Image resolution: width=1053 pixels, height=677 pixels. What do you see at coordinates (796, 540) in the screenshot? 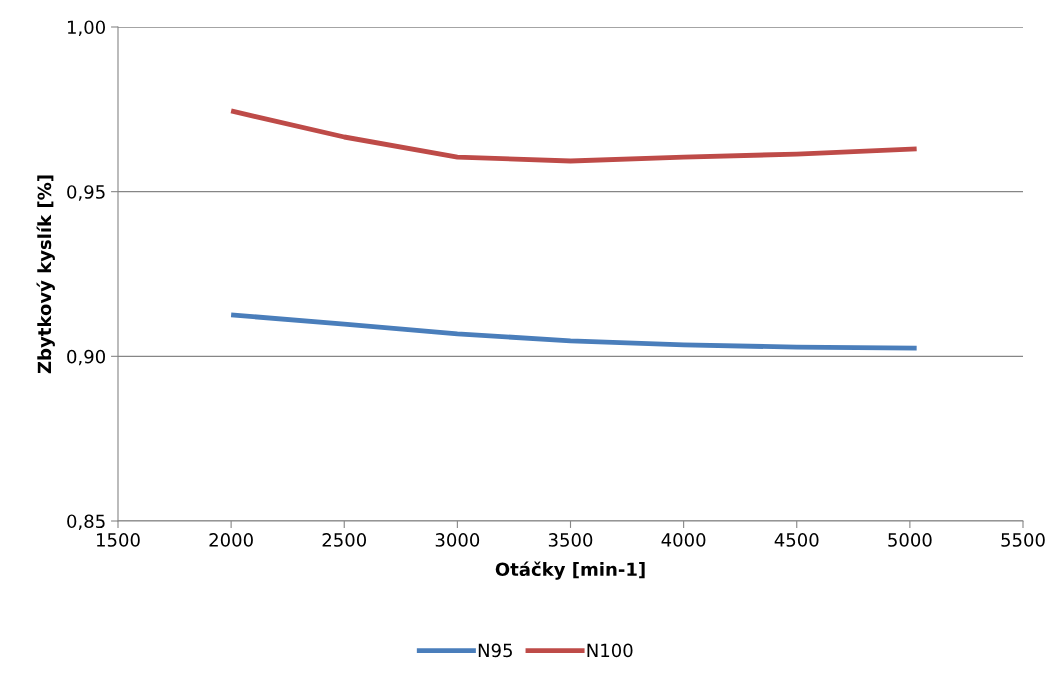
I see `x-tick-label: 4500` at bounding box center [796, 540].